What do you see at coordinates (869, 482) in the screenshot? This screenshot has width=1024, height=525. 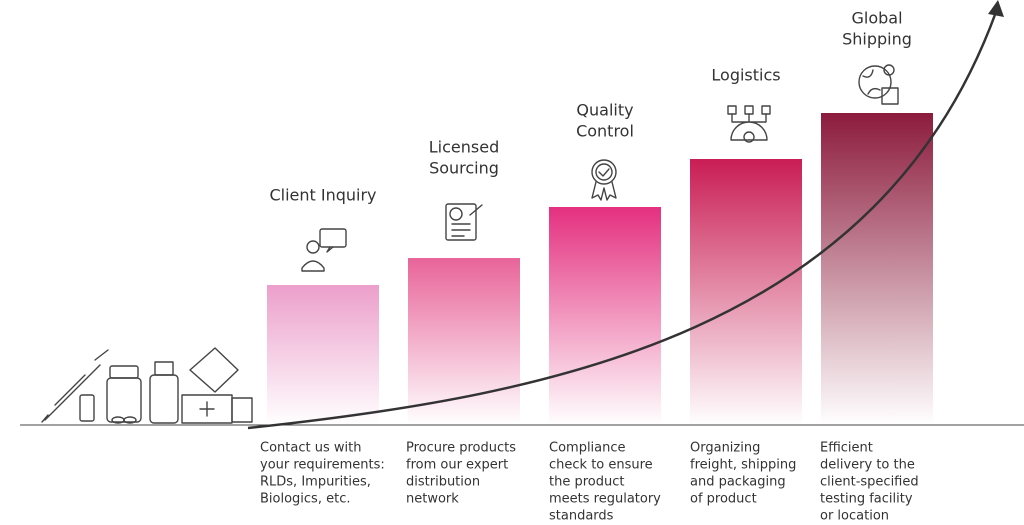 I see `step-description: client-specified` at bounding box center [869, 482].